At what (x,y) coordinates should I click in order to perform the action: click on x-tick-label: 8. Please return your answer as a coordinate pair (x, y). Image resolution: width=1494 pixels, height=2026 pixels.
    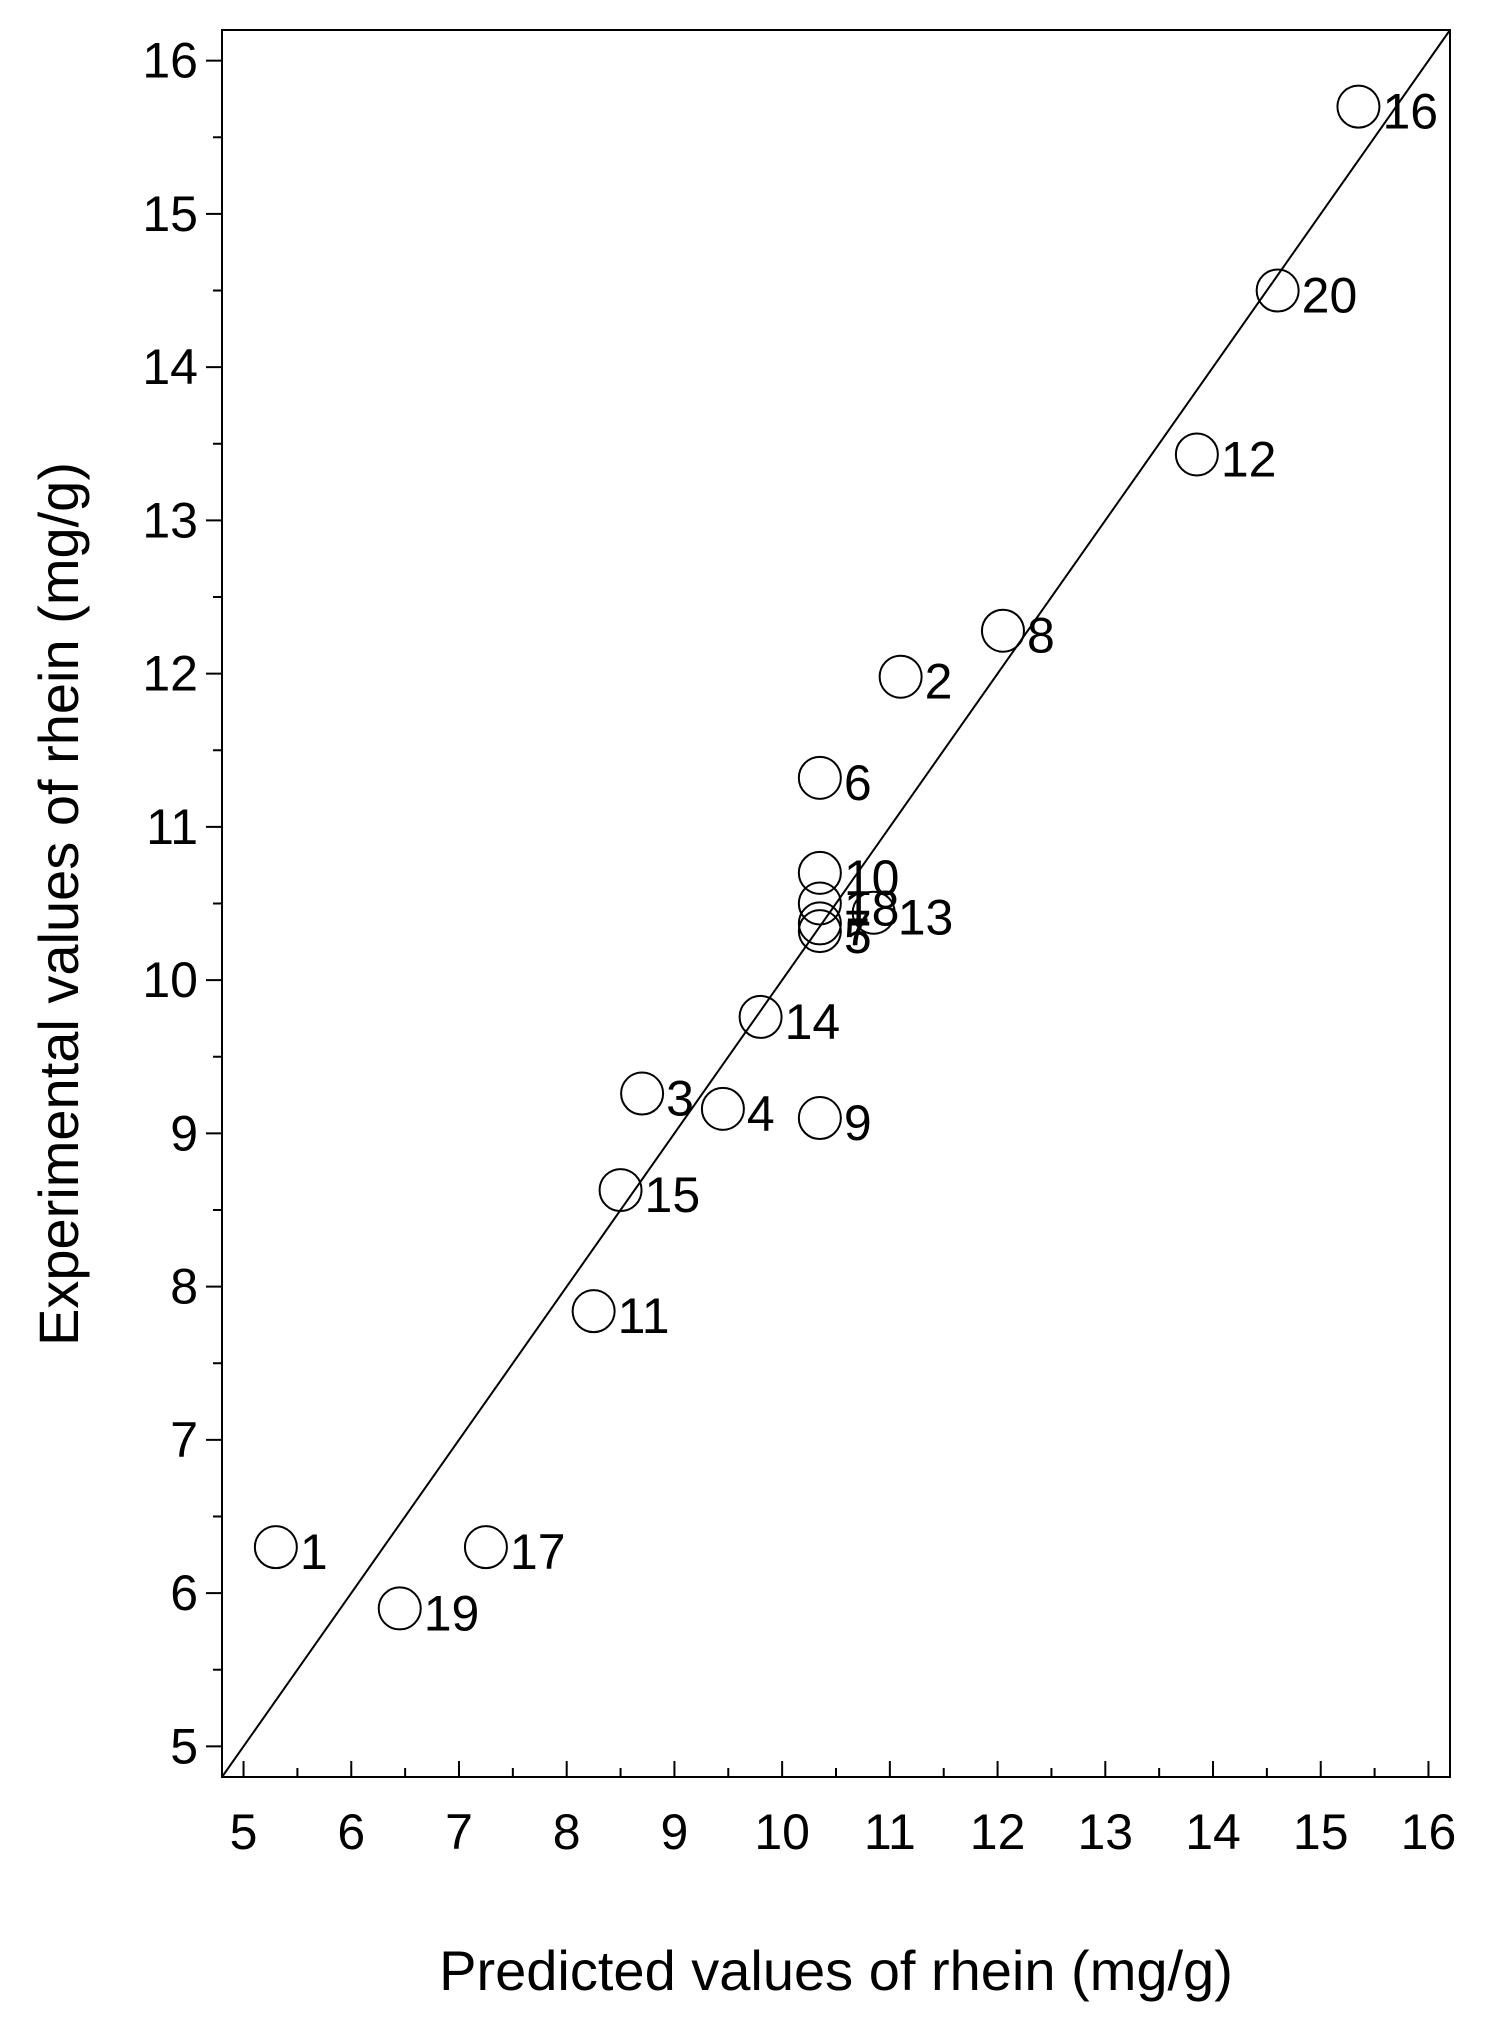
    Looking at the image, I should click on (567, 1832).